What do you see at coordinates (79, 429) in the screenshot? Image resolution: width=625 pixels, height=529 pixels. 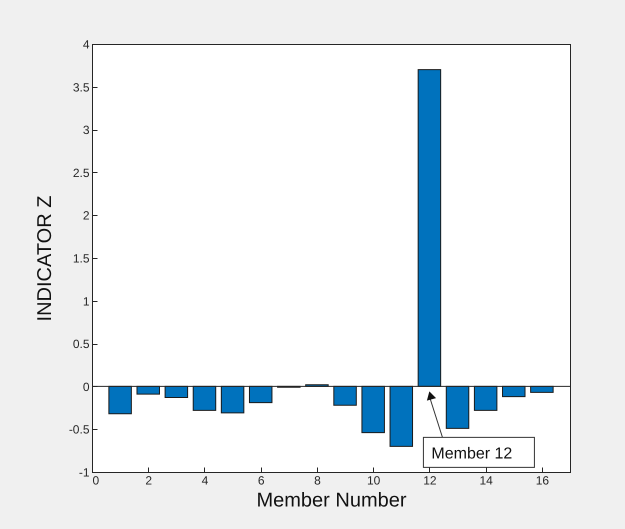 I see `y-tick-label: -0.5` at bounding box center [79, 429].